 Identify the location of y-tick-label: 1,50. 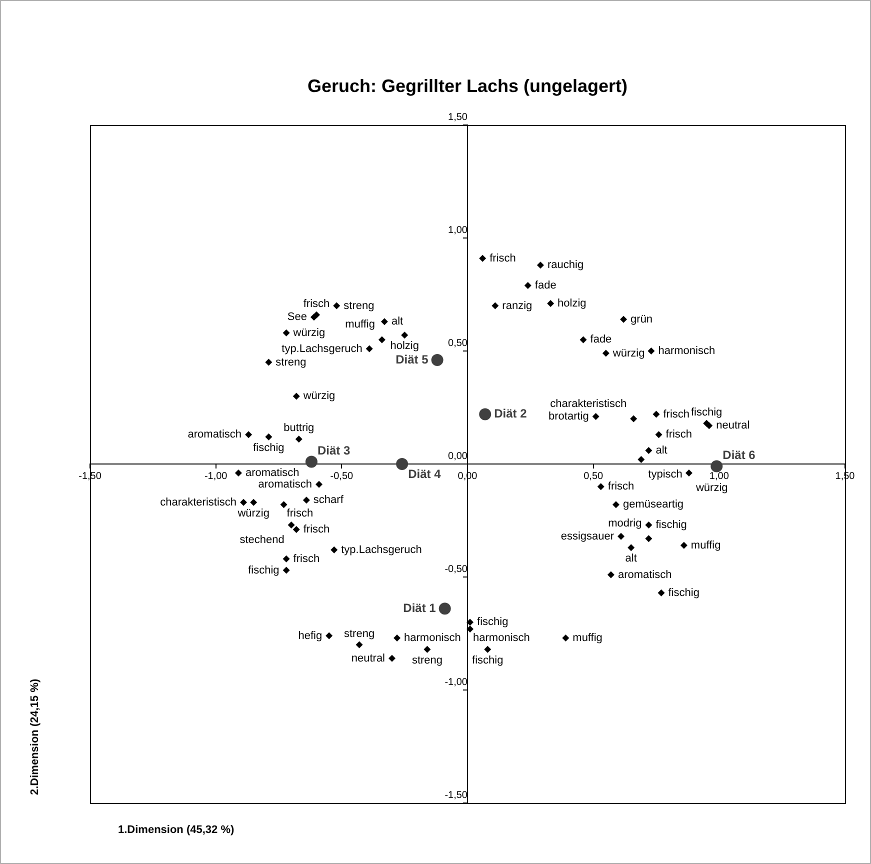
(458, 117).